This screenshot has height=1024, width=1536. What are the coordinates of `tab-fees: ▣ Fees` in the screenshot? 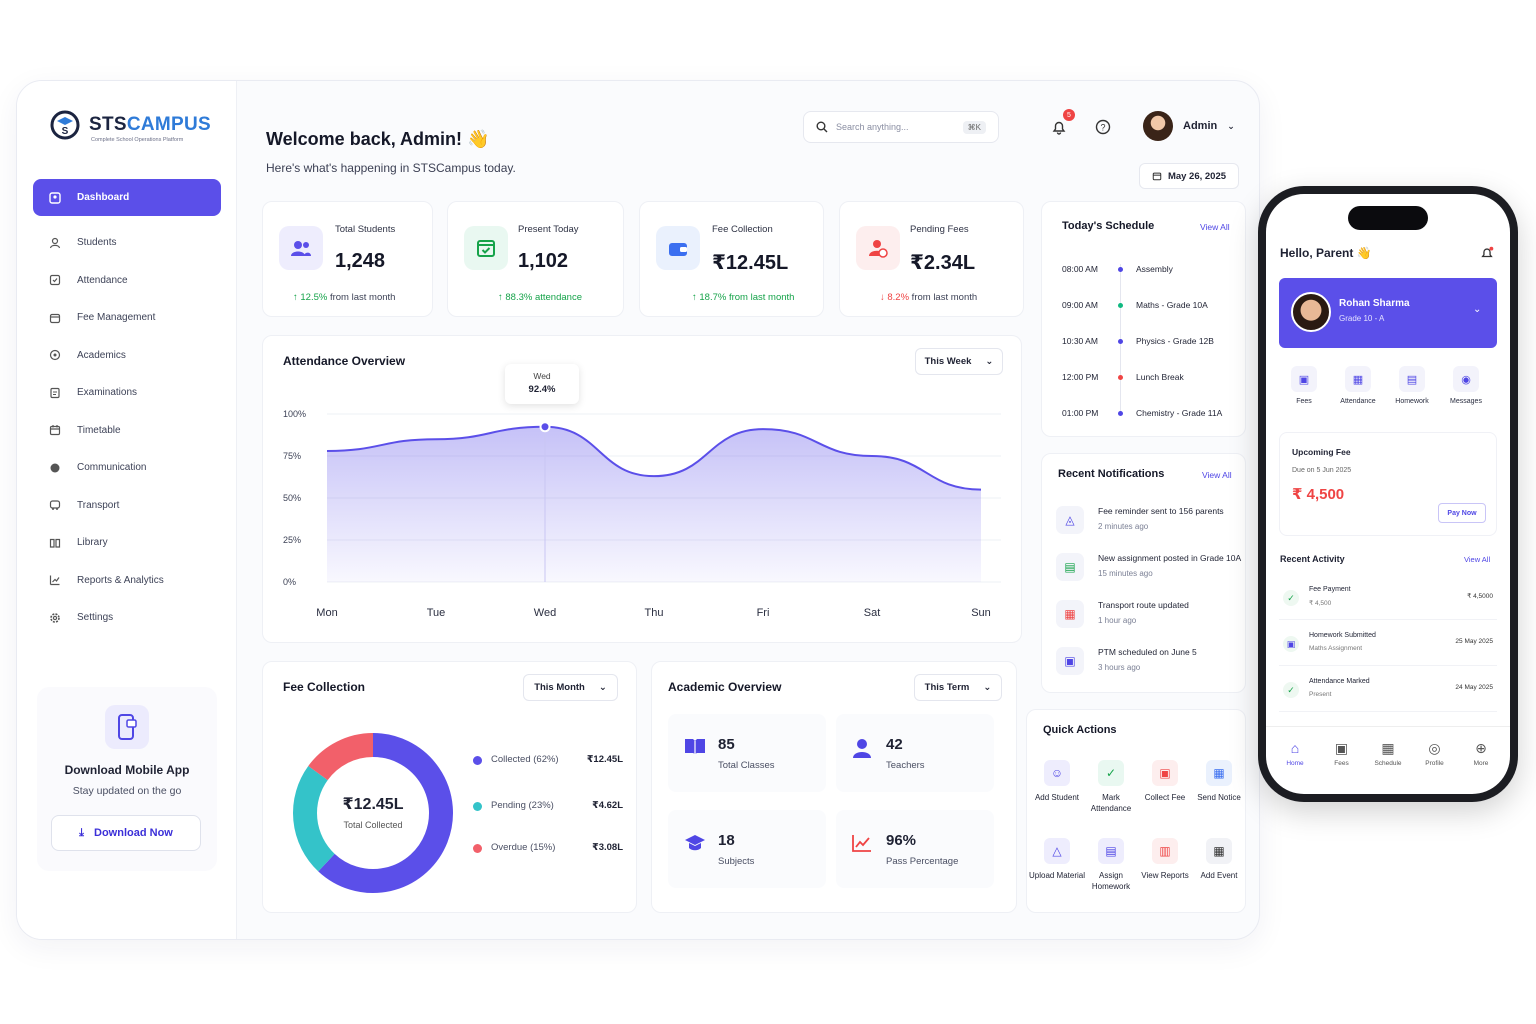 It's located at (1342, 753).